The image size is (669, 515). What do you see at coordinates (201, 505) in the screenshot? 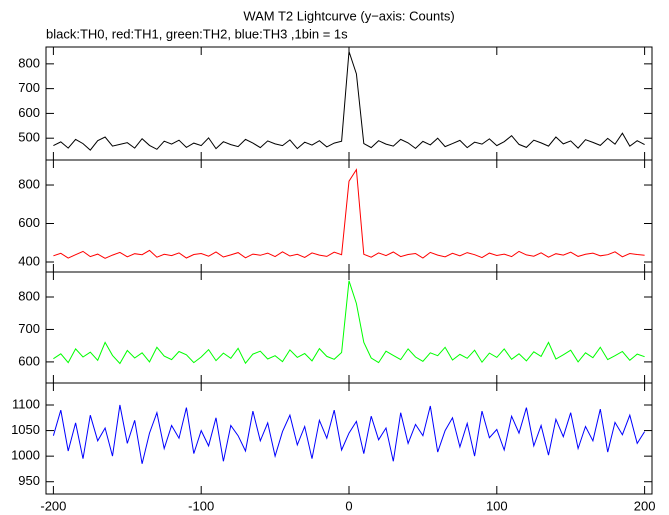
I see `x-tick-label: -100` at bounding box center [201, 505].